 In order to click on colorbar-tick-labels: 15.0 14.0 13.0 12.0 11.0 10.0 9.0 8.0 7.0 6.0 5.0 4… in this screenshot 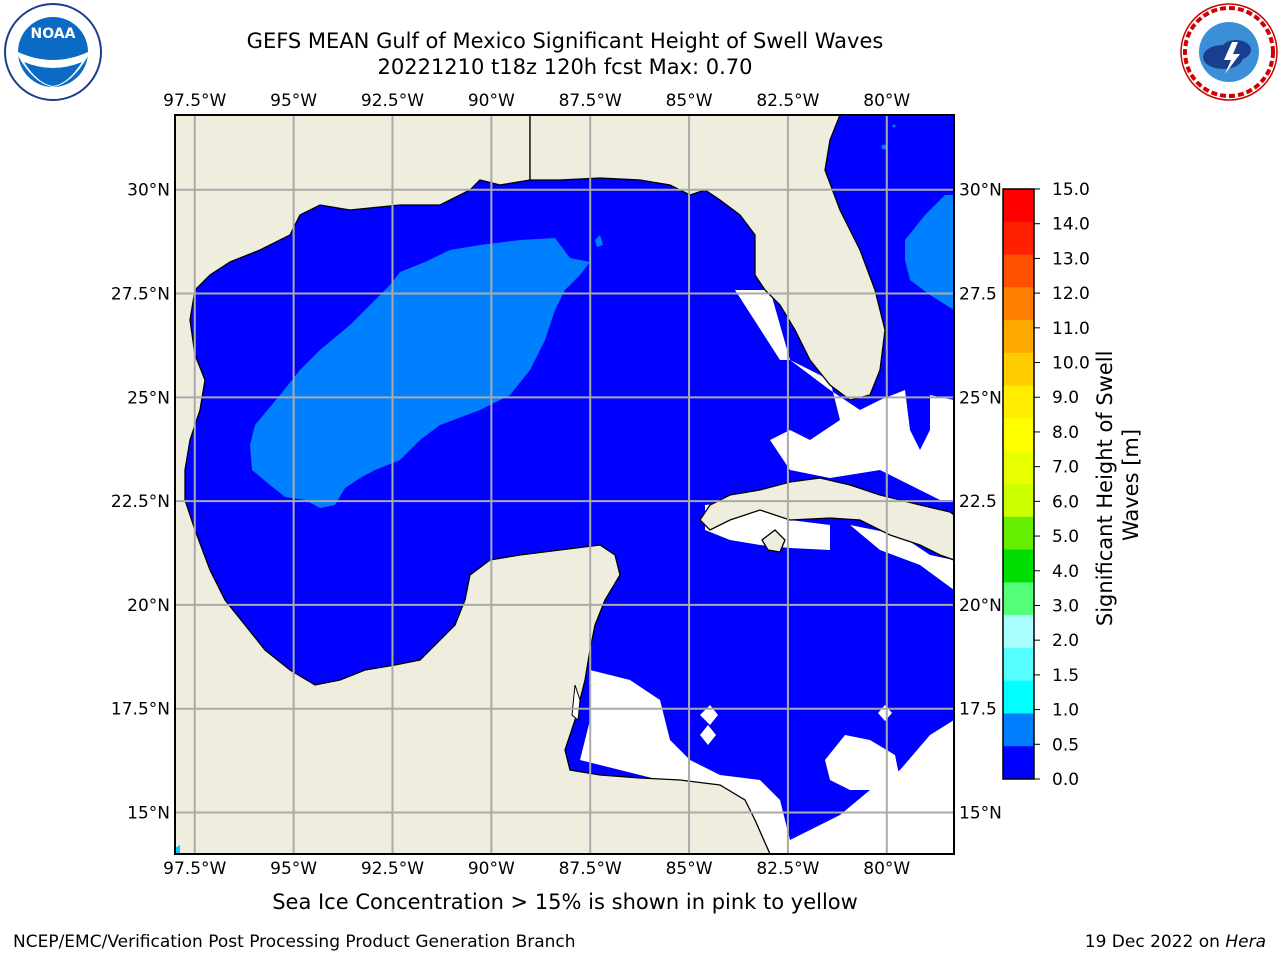, I will do `click(1062, 485)`.